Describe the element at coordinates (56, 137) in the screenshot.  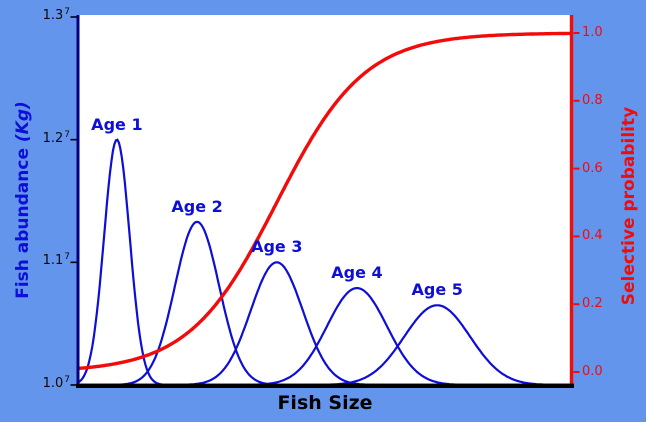
I see `y-left-tick-label: 1.27` at that location.